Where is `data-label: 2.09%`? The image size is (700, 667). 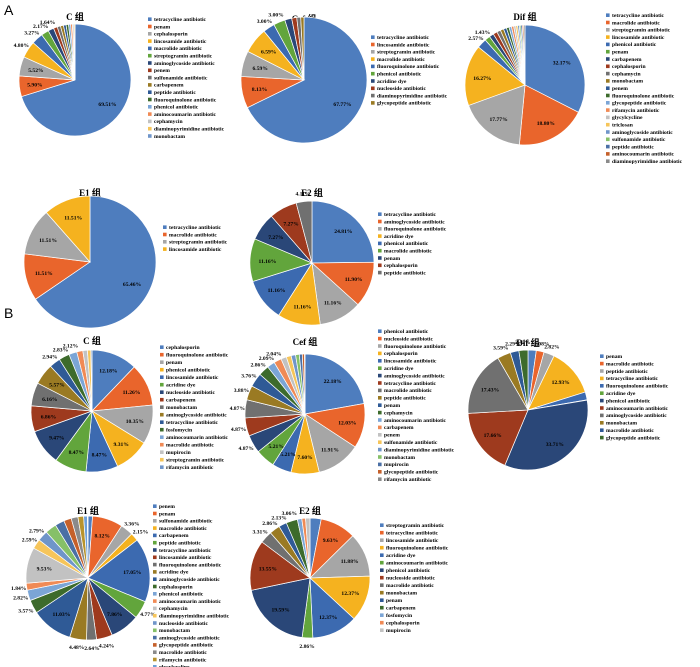 data-label: 2.09% is located at coordinates (267, 359).